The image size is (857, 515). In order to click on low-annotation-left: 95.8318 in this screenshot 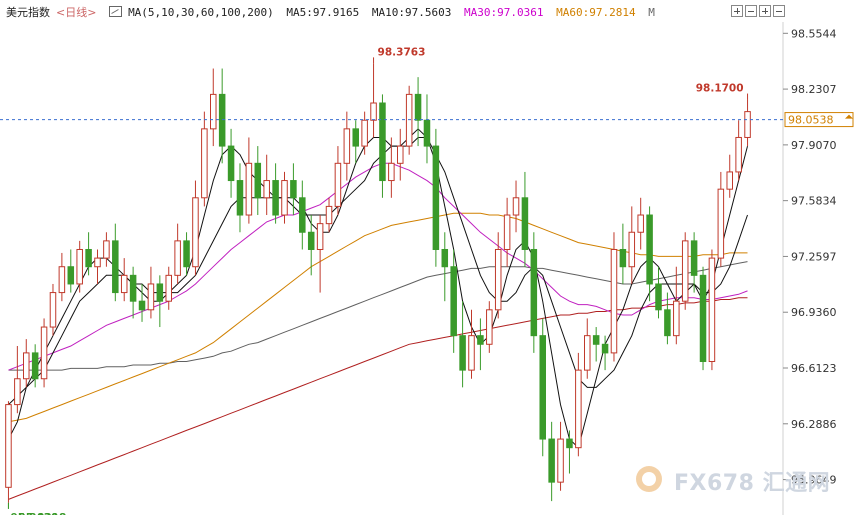, I will do `click(42, 513)`.